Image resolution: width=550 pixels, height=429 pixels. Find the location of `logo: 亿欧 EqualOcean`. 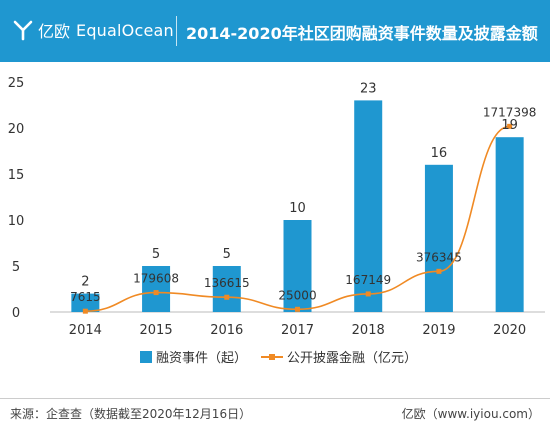

logo: 亿欧 EqualOcean is located at coordinates (93, 30).